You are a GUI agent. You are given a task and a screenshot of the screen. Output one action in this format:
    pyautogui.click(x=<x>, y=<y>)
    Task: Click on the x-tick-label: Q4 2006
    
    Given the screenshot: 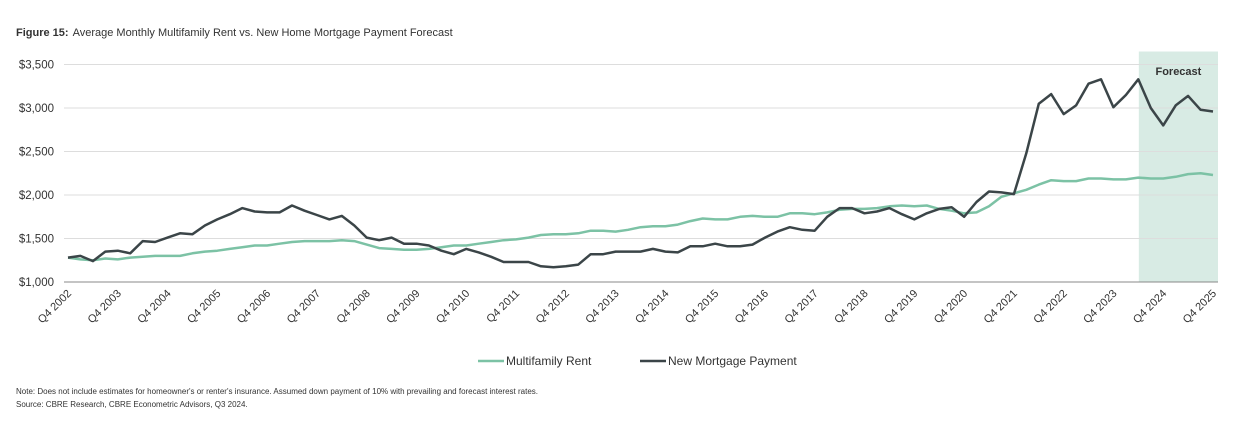 What is the action you would take?
    pyautogui.click(x=254, y=307)
    